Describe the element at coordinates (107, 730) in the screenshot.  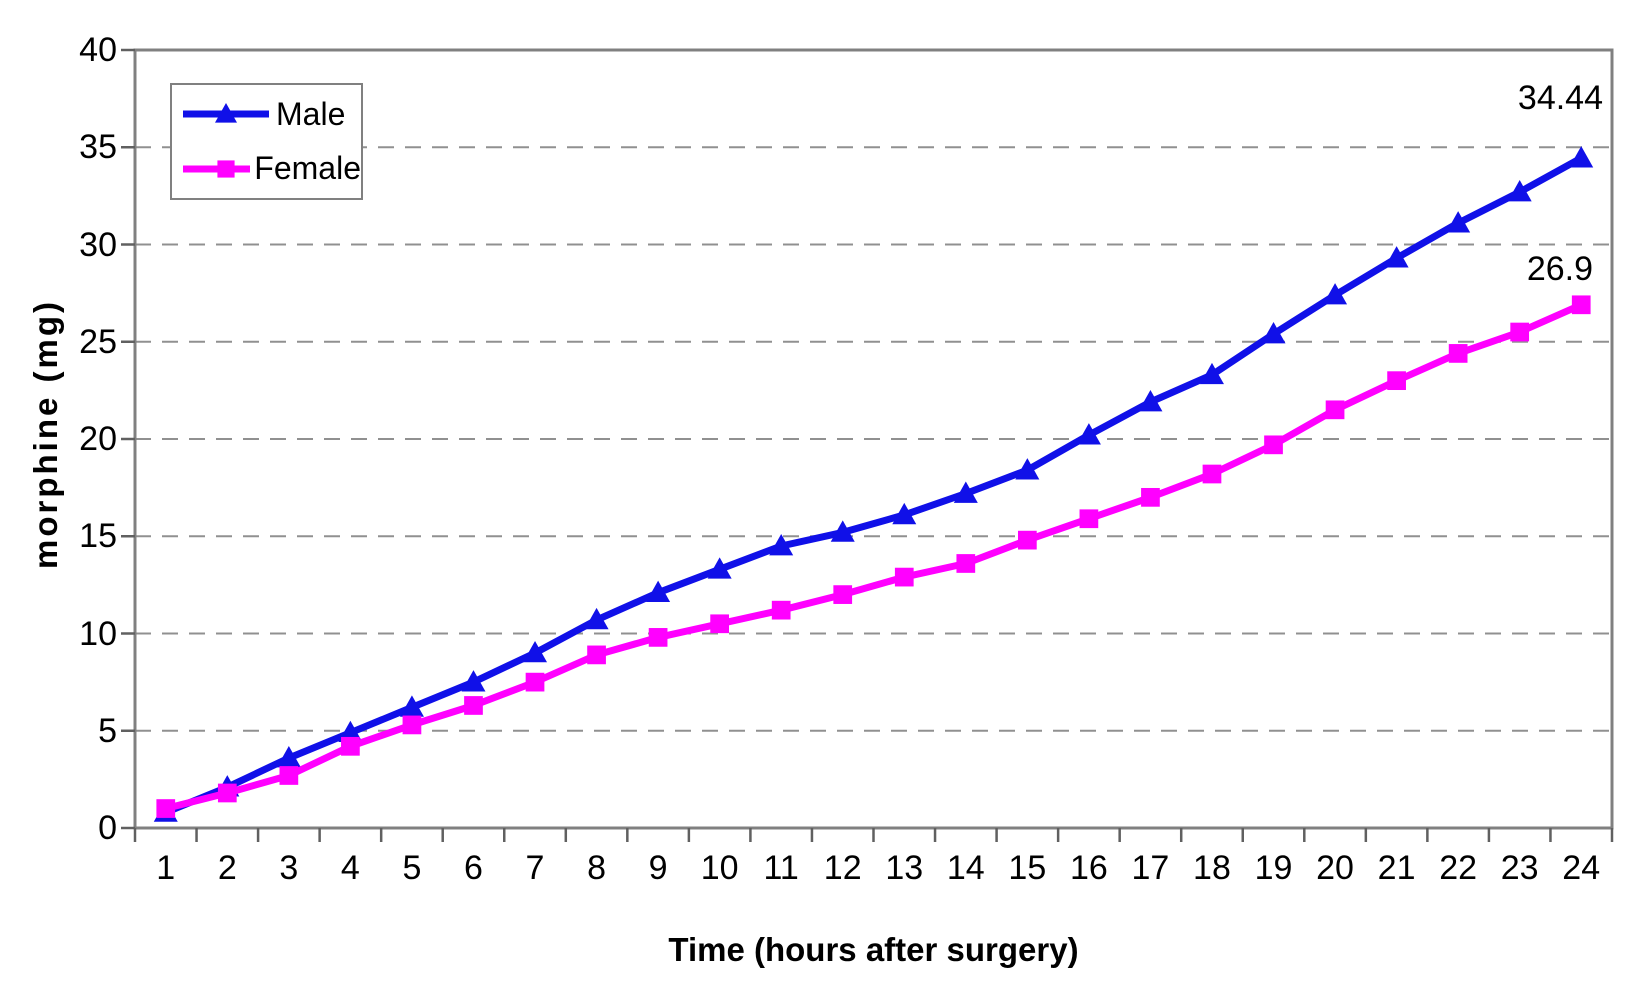
I see `y-tick-label: 5` at that location.